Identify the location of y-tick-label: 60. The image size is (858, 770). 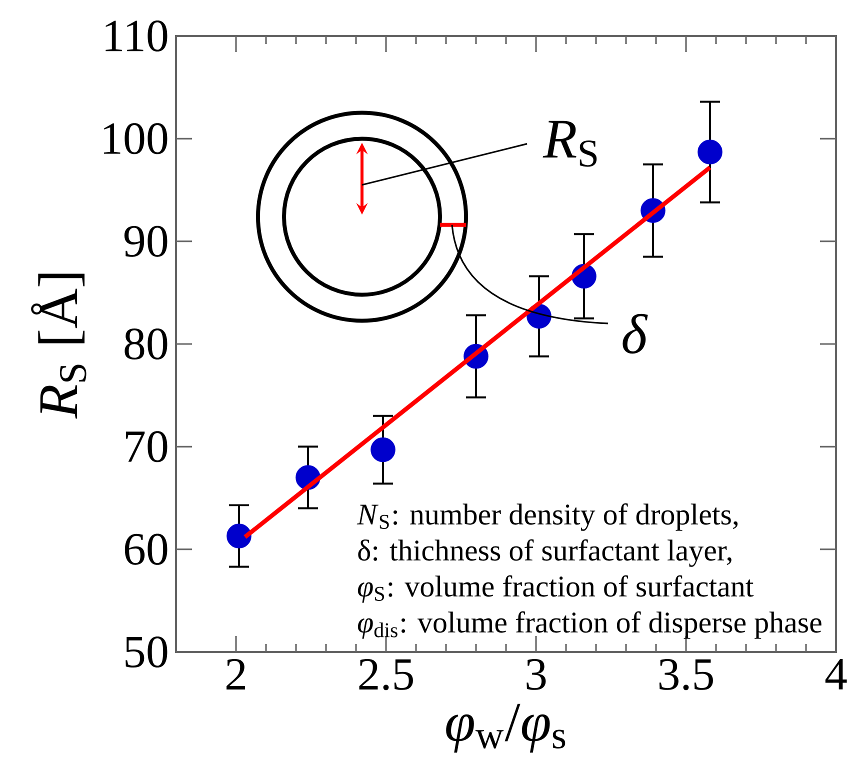
(146, 549).